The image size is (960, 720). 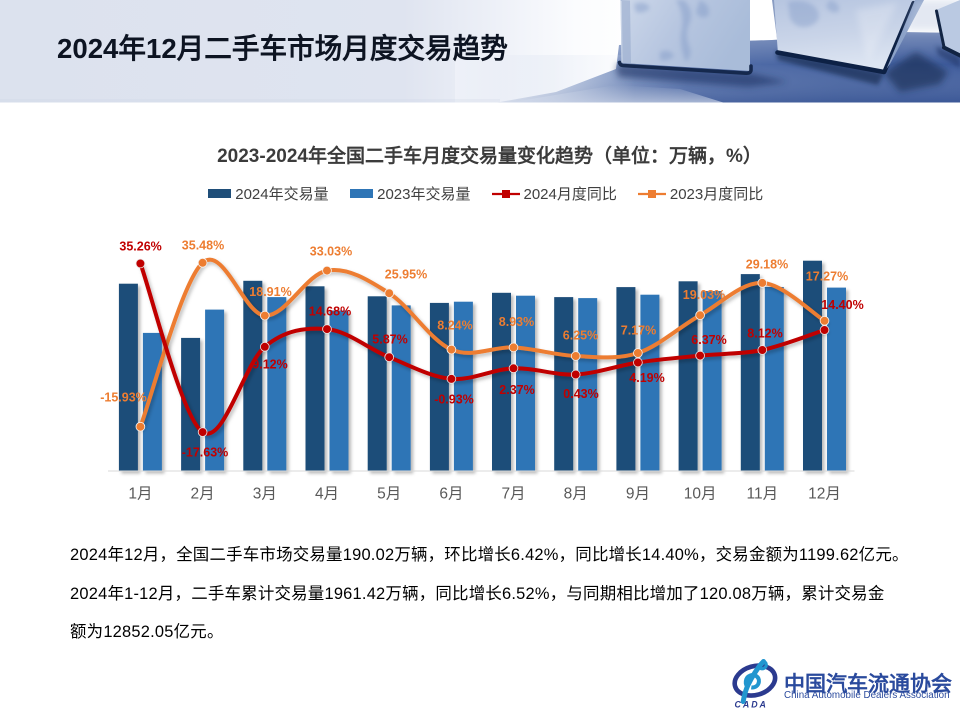 What do you see at coordinates (764, 334) in the screenshot?
I see `svg-text: 8.12%` at bounding box center [764, 334].